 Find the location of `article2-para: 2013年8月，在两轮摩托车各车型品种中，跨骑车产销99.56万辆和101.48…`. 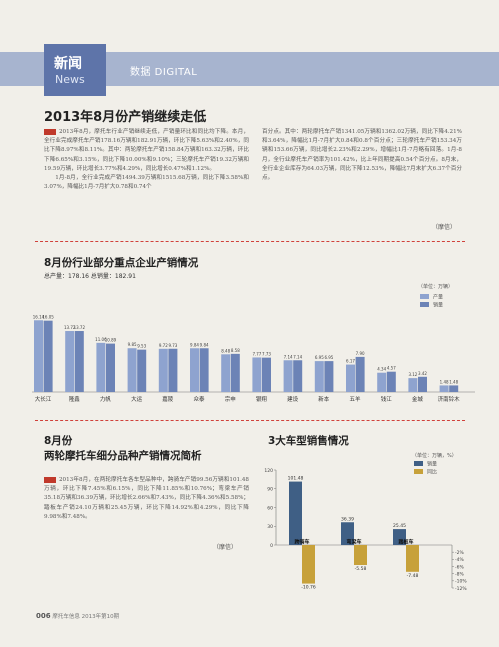

article2-para: 2013年8月，在两轮摩托车各车型品种中，跨骑车产销99.56万辆和101.48… is located at coordinates (146, 498).